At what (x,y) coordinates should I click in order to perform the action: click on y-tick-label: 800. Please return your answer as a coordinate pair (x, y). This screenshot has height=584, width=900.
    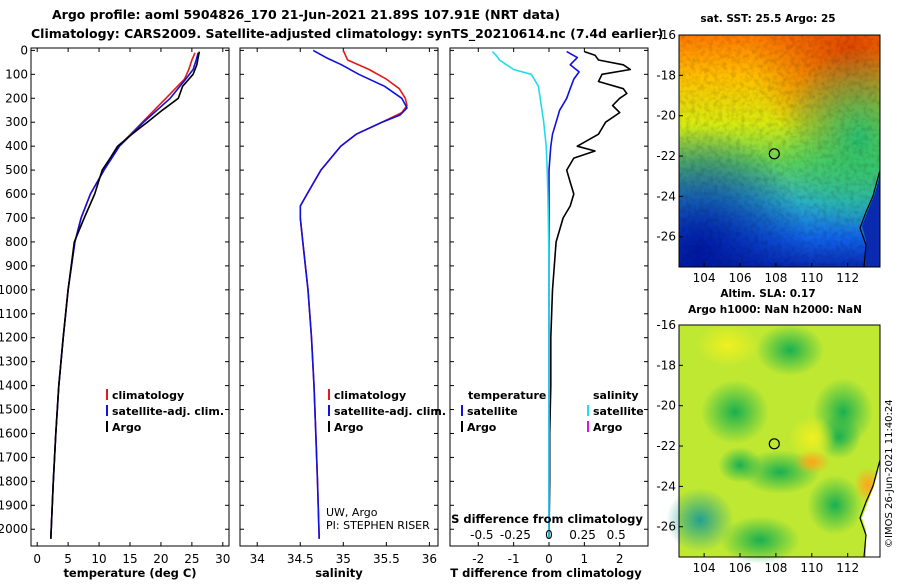
    Looking at the image, I should click on (16, 242).